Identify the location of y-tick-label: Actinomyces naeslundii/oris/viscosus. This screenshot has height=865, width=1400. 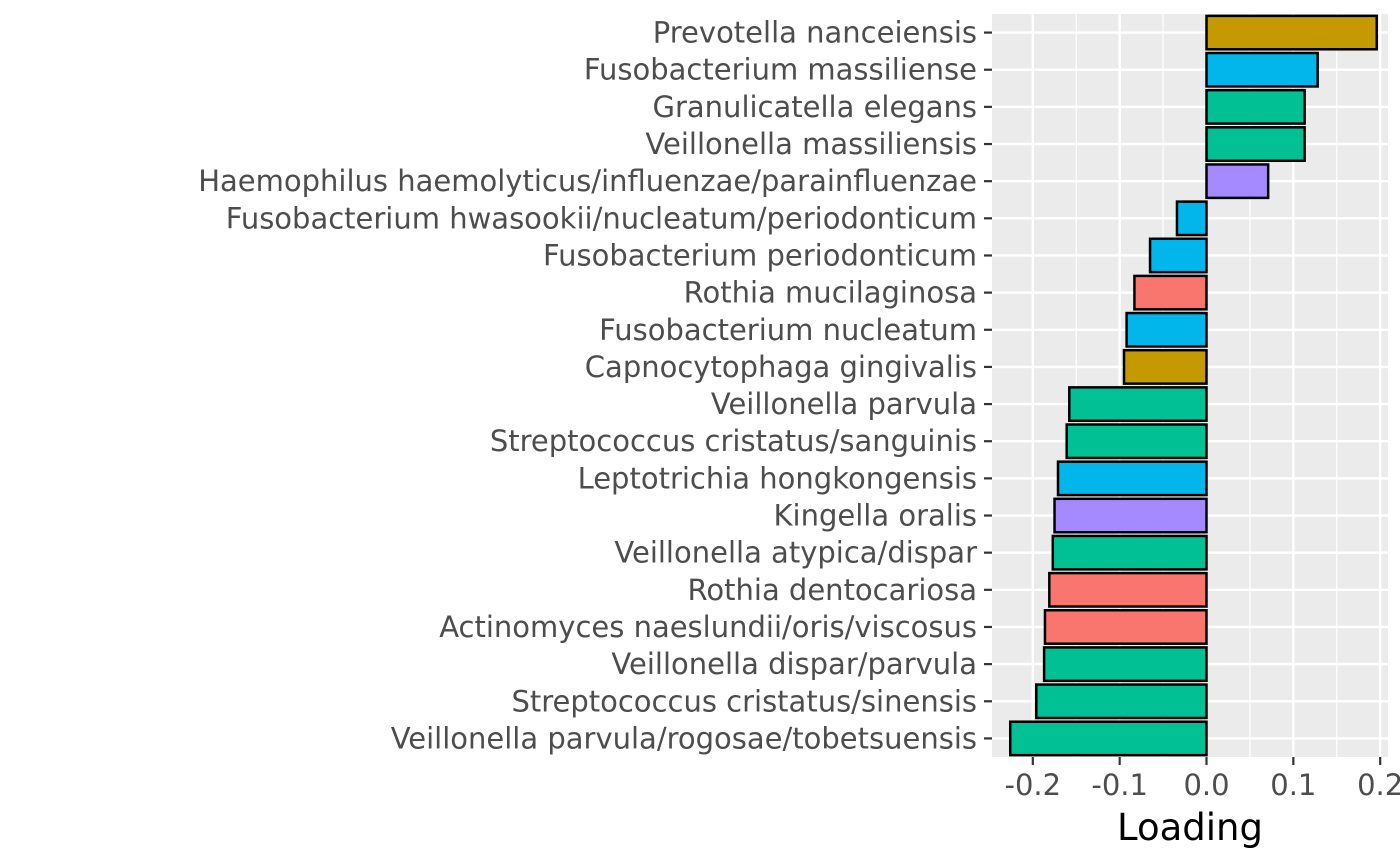
(708, 627).